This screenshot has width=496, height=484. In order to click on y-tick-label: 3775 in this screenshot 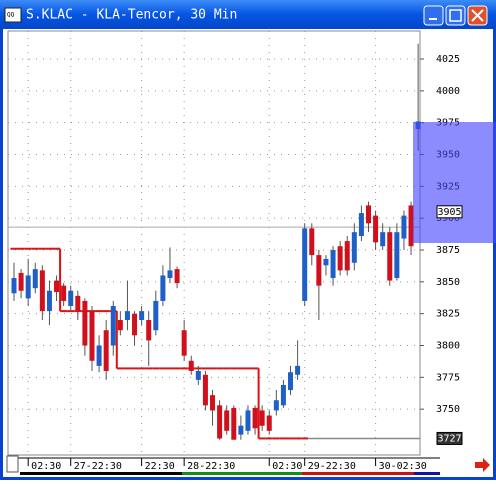, I will do `click(448, 377)`.